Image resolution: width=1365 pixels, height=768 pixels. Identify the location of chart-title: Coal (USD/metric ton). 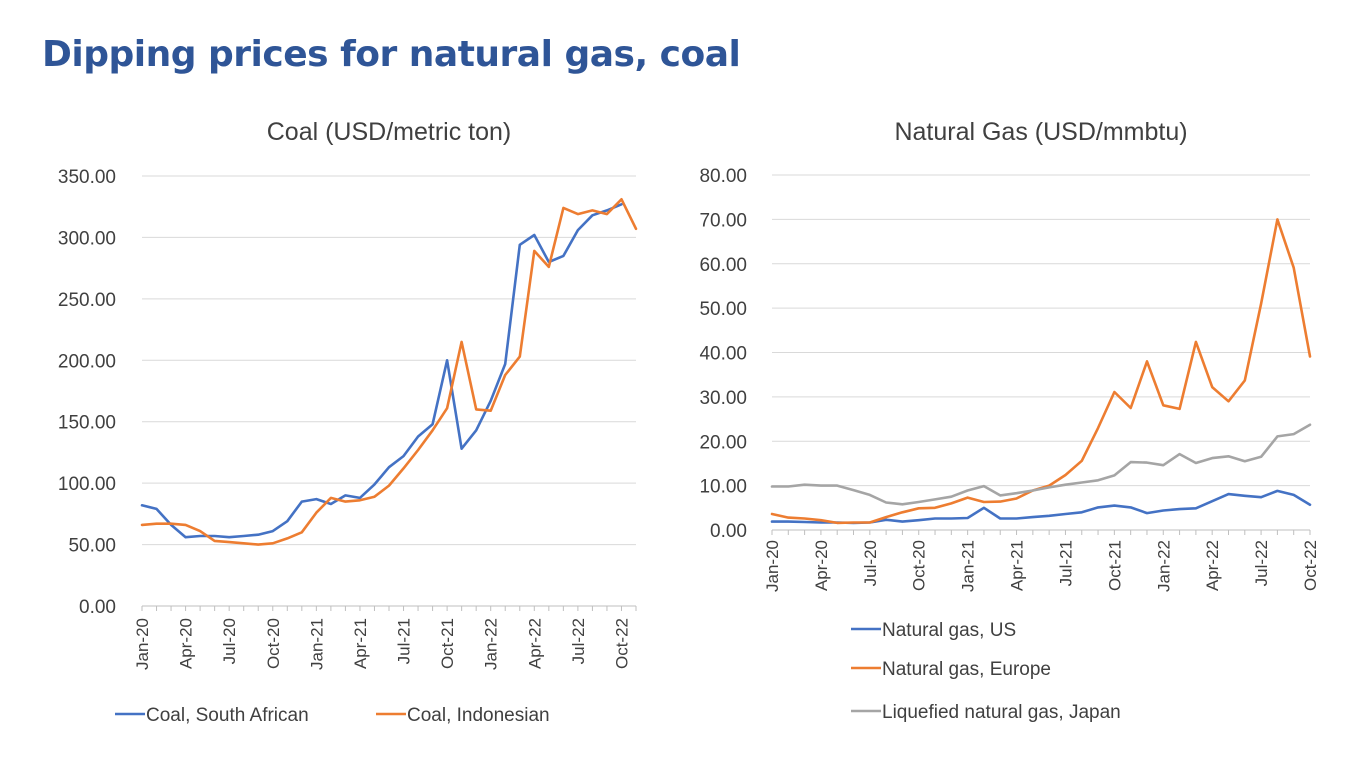
(389, 132).